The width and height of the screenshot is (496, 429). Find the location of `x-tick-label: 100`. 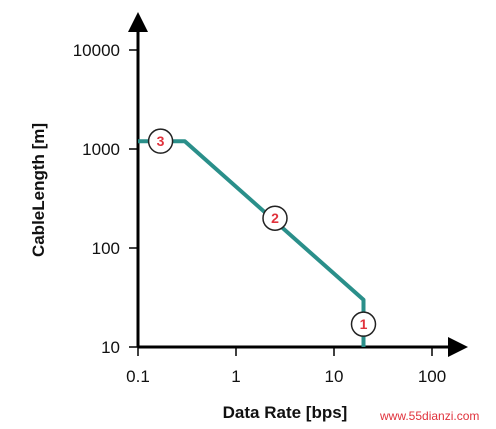

x-tick-label: 100 is located at coordinates (432, 376).